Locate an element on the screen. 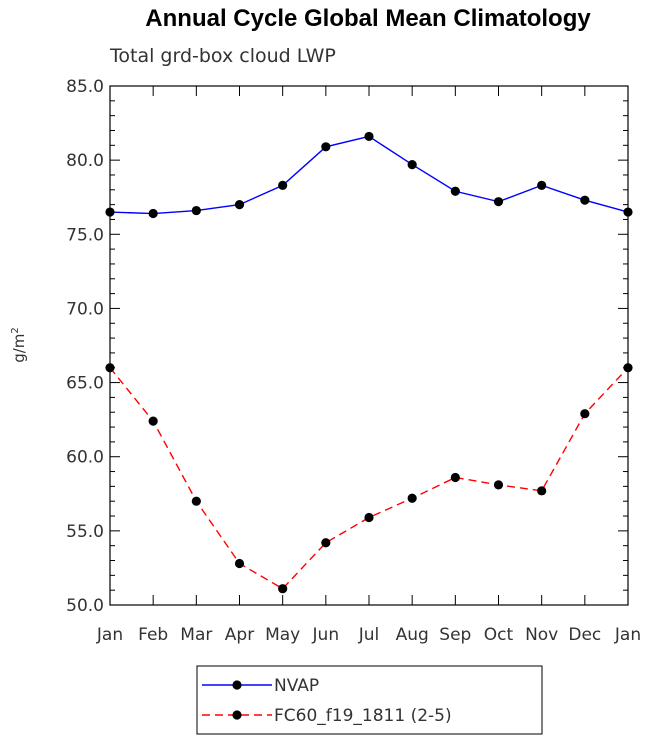  legend-box is located at coordinates (369, 700).